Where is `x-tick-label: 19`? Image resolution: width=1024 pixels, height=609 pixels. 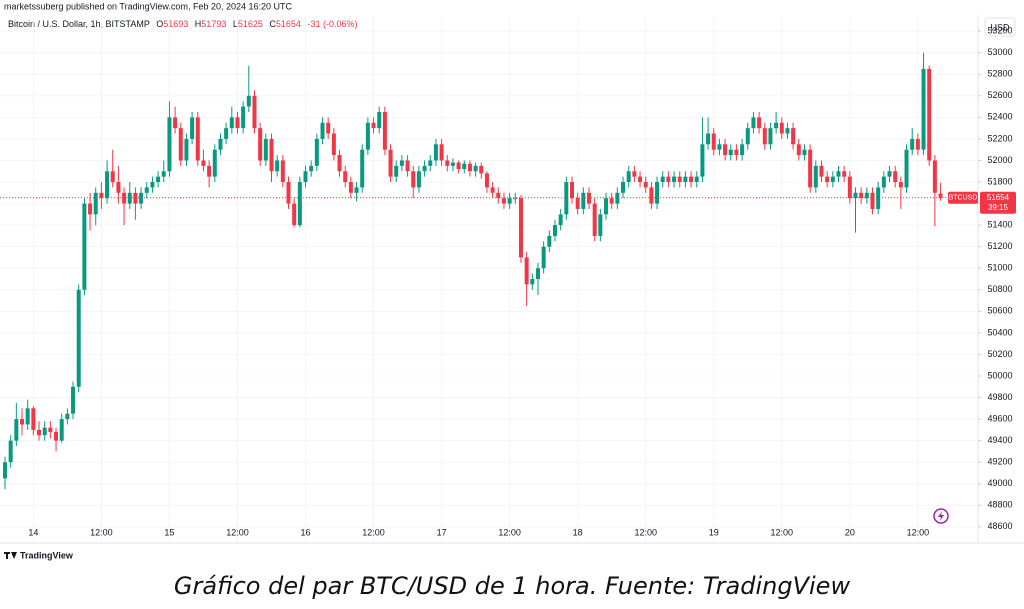
x-tick-label: 19 is located at coordinates (714, 532).